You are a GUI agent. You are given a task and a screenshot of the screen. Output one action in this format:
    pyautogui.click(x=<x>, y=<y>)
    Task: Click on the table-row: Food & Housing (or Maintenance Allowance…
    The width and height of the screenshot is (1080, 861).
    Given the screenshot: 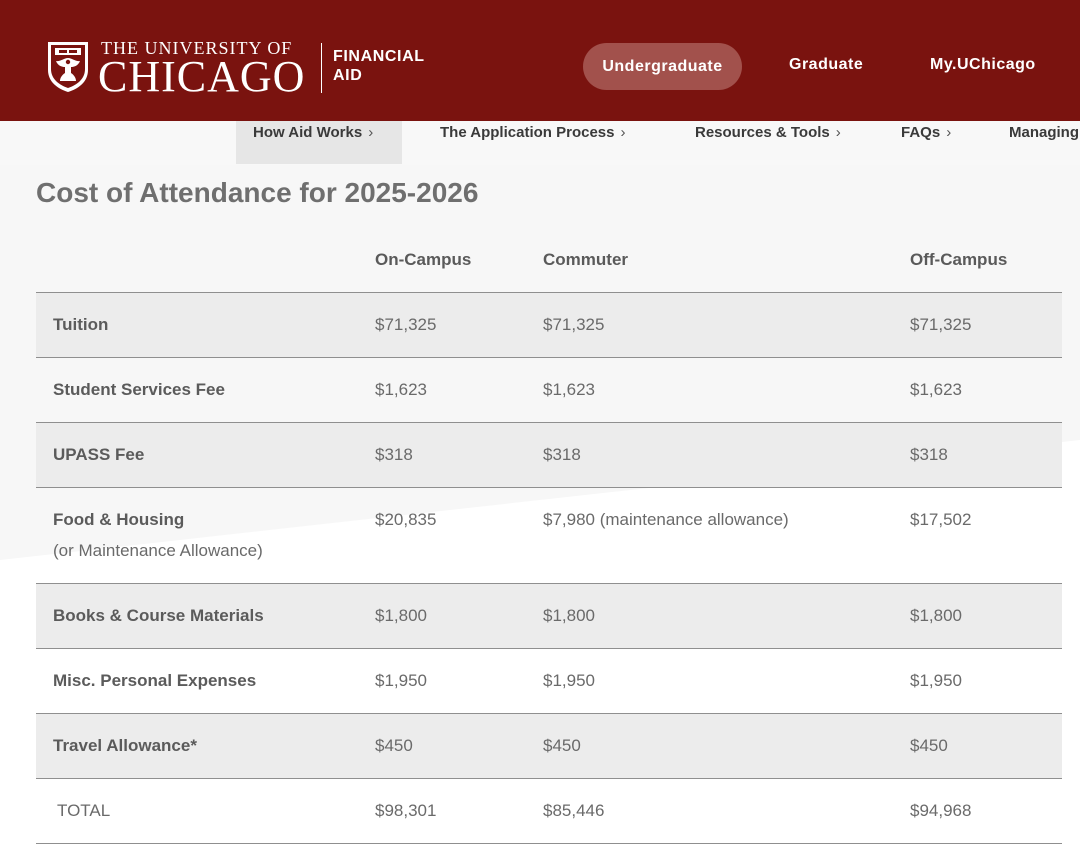 What is the action you would take?
    pyautogui.click(x=549, y=536)
    